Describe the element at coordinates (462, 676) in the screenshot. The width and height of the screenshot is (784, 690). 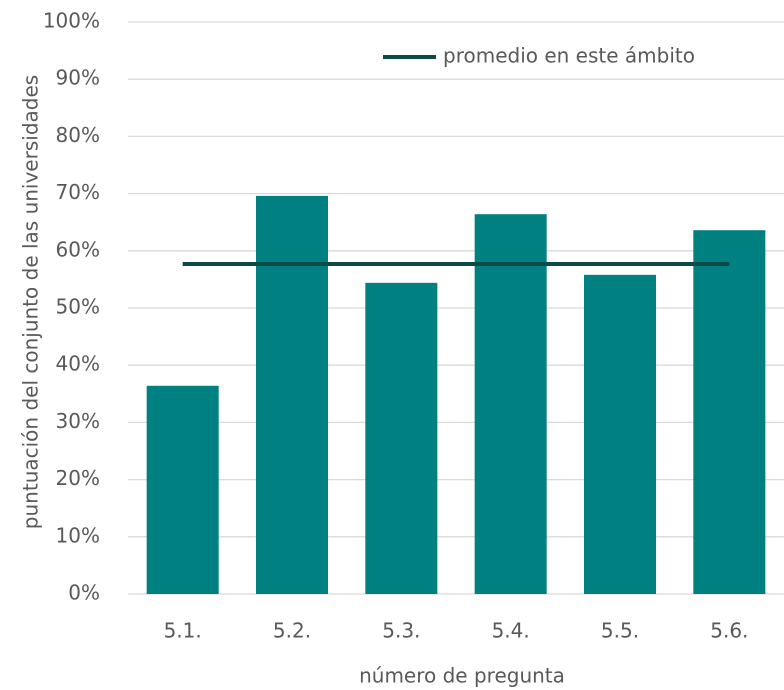
I see `x-axis-title: número de pregunta` at that location.